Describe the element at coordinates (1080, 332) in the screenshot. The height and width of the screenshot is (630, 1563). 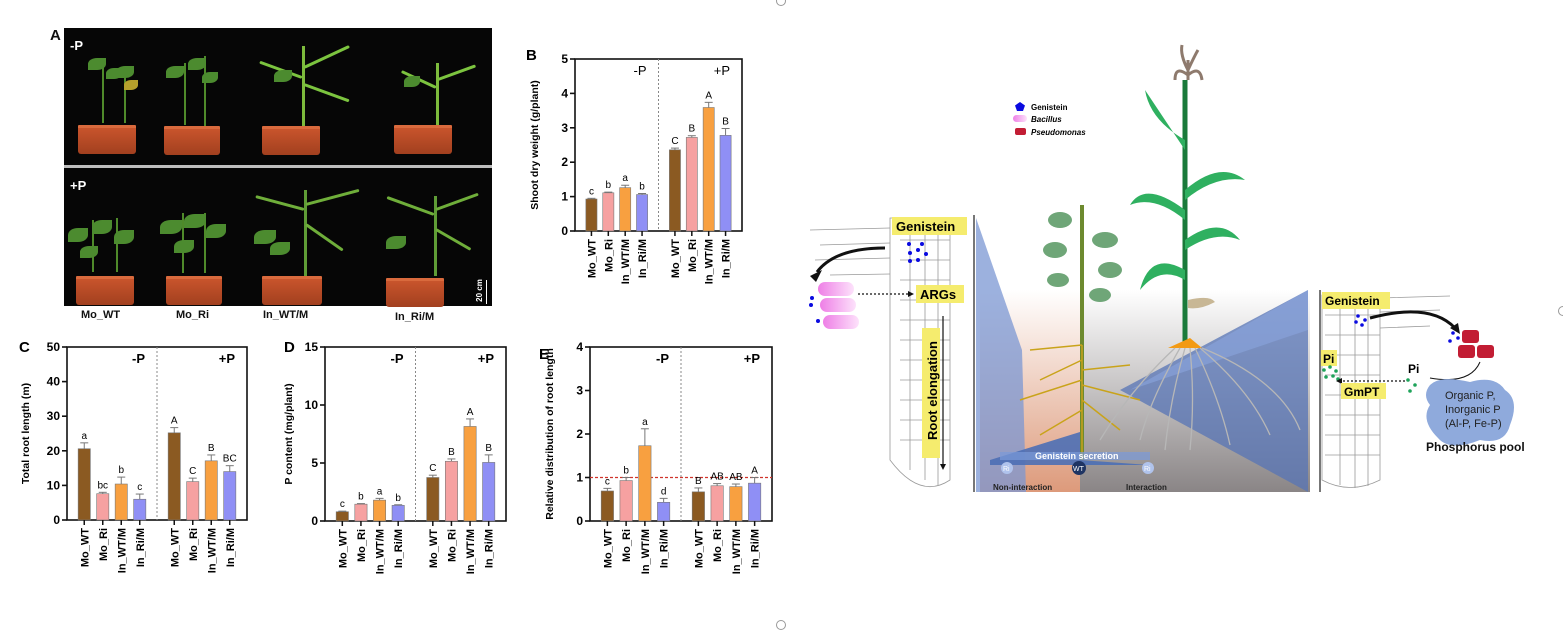
I see `soybean-plant-illustration` at that location.